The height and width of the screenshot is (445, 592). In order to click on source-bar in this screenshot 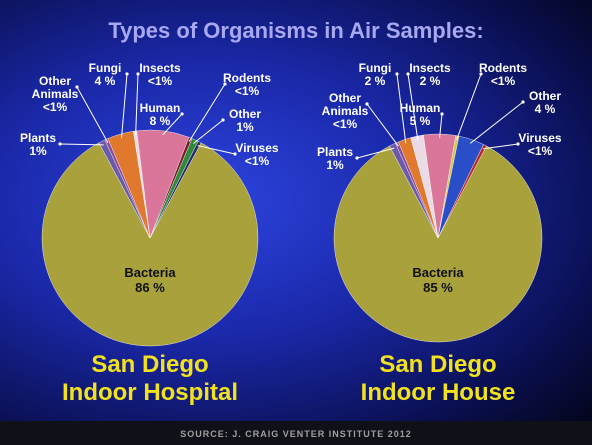, I will do `click(296, 433)`.